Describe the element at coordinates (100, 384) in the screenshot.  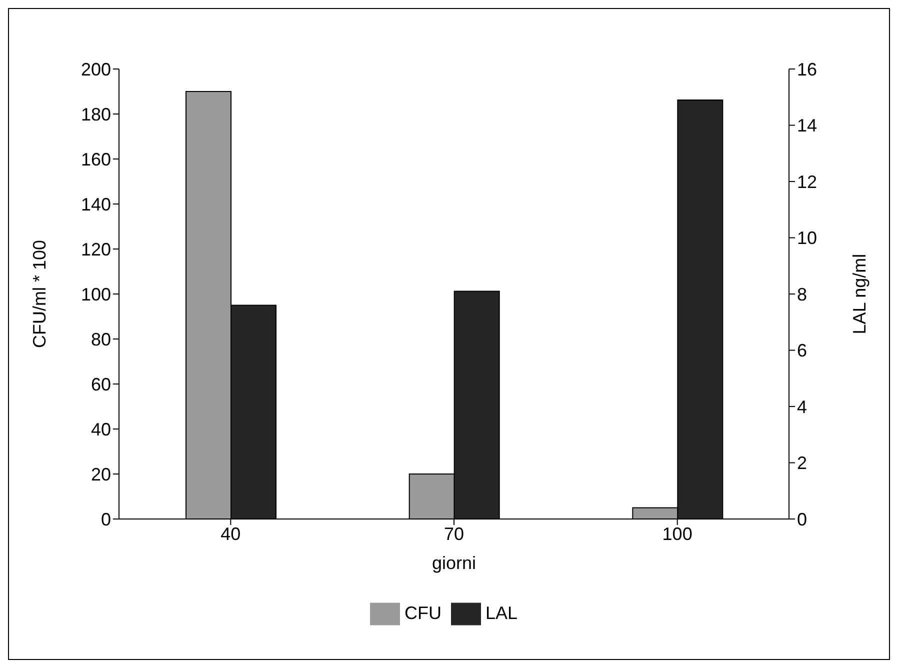
I see `y-tick-label: 60` at that location.